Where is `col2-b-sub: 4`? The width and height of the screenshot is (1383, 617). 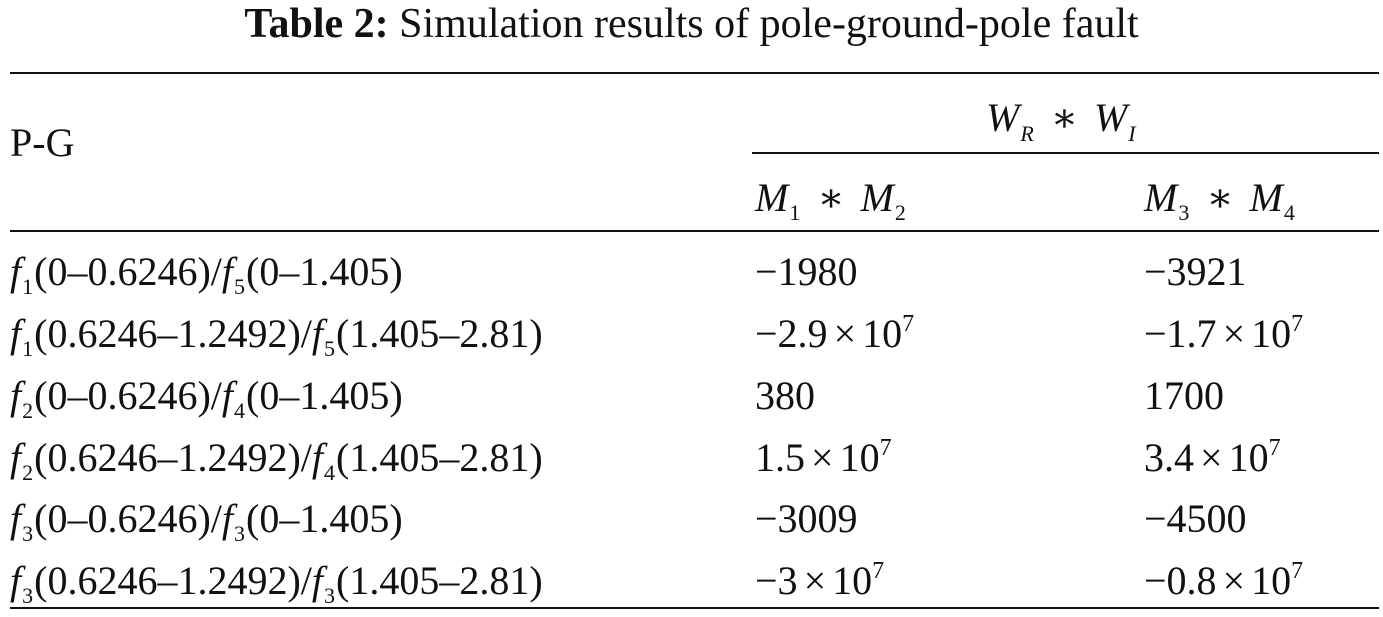 col2-b-sub: 4 is located at coordinates (1289, 212).